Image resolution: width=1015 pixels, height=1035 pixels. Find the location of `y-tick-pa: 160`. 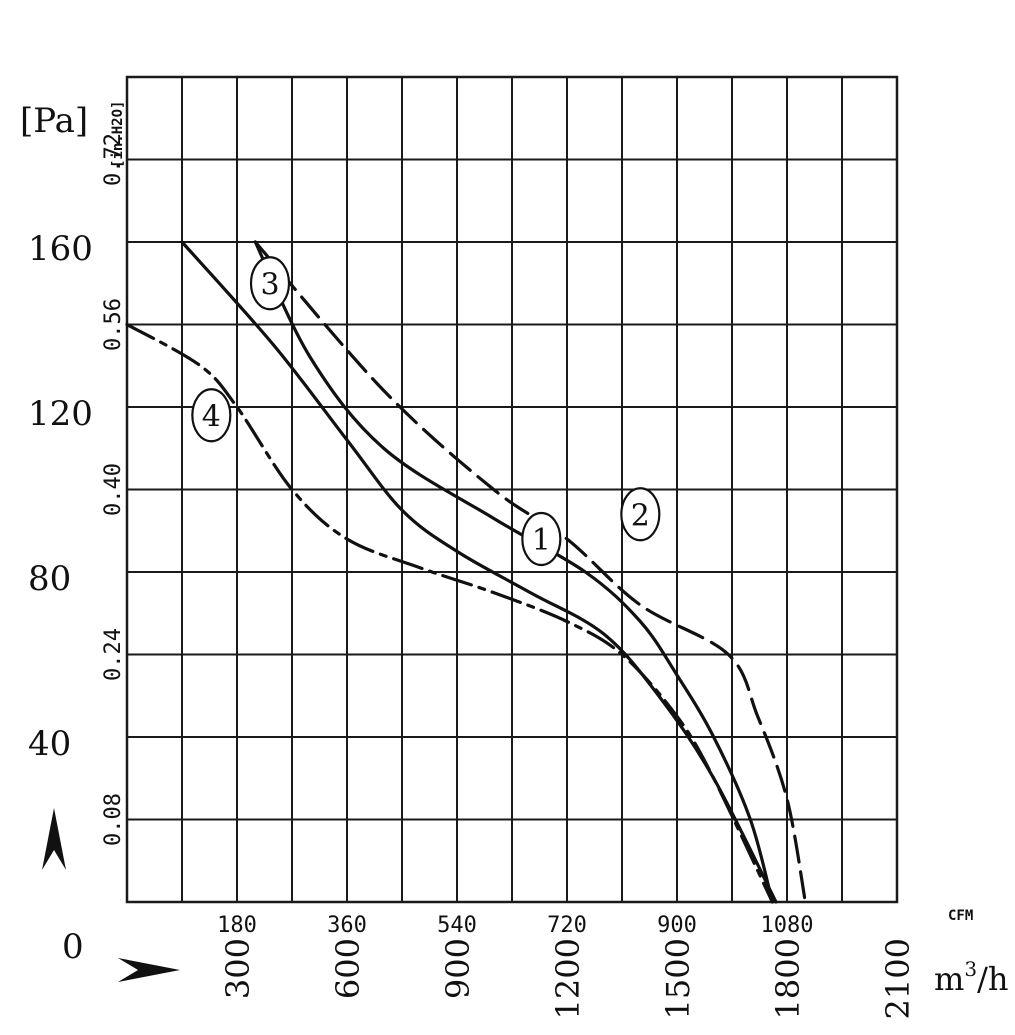

y-tick-pa: 160 is located at coordinates (60, 249).